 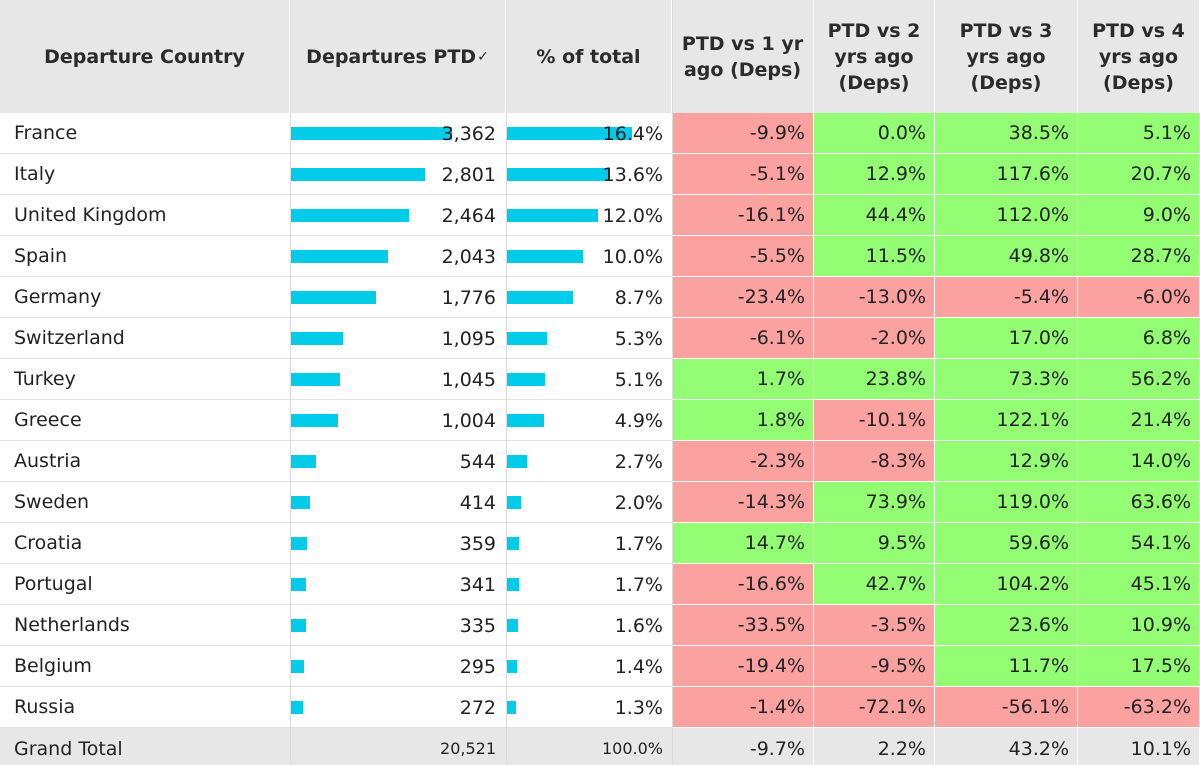 What do you see at coordinates (1006, 543) in the screenshot?
I see `ptd-vs-3yr-cell: 59.6%` at bounding box center [1006, 543].